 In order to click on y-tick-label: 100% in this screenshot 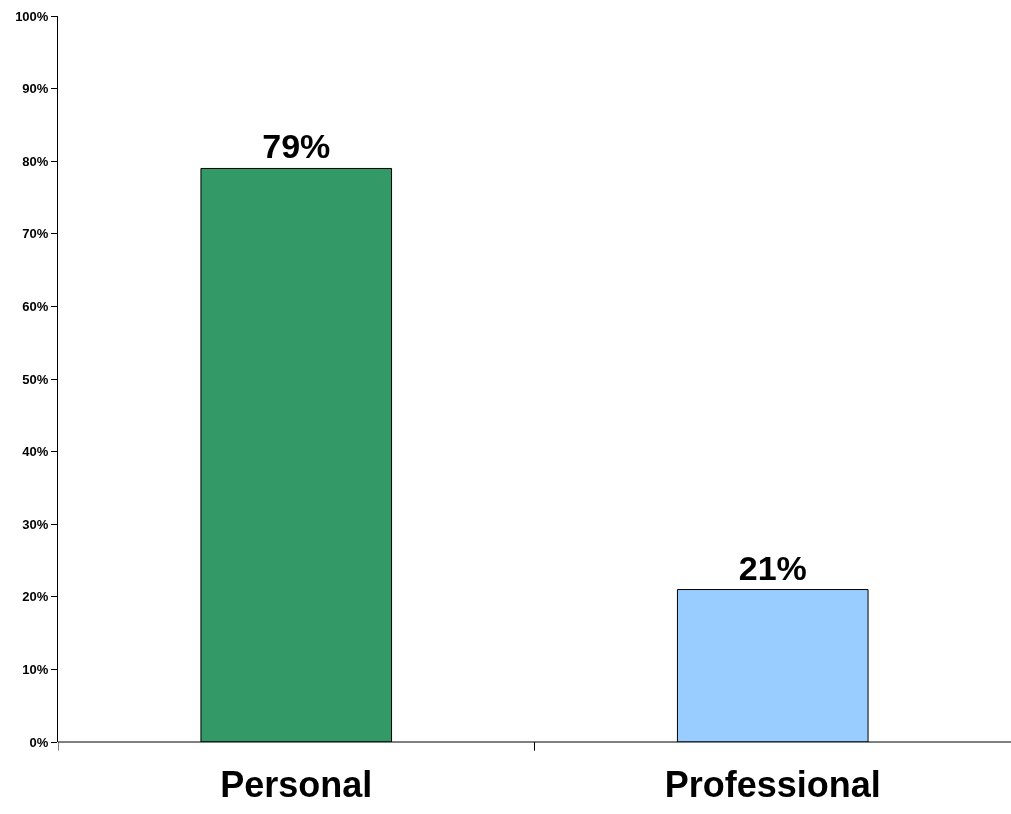, I will do `click(32, 16)`.